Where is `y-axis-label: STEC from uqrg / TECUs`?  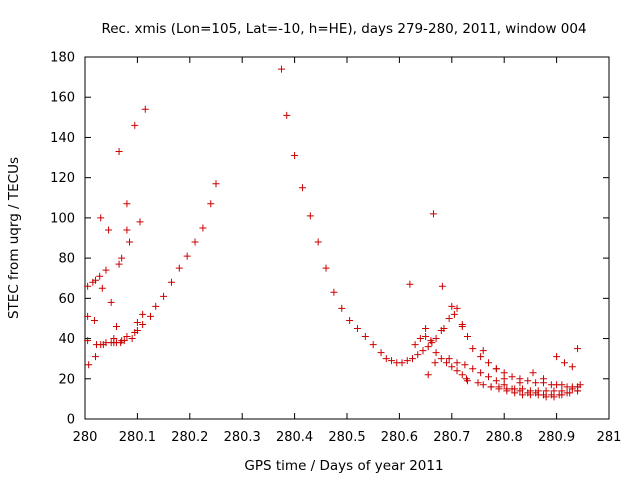 y-axis-label: STEC from uqrg / TECUs is located at coordinates (14, 238).